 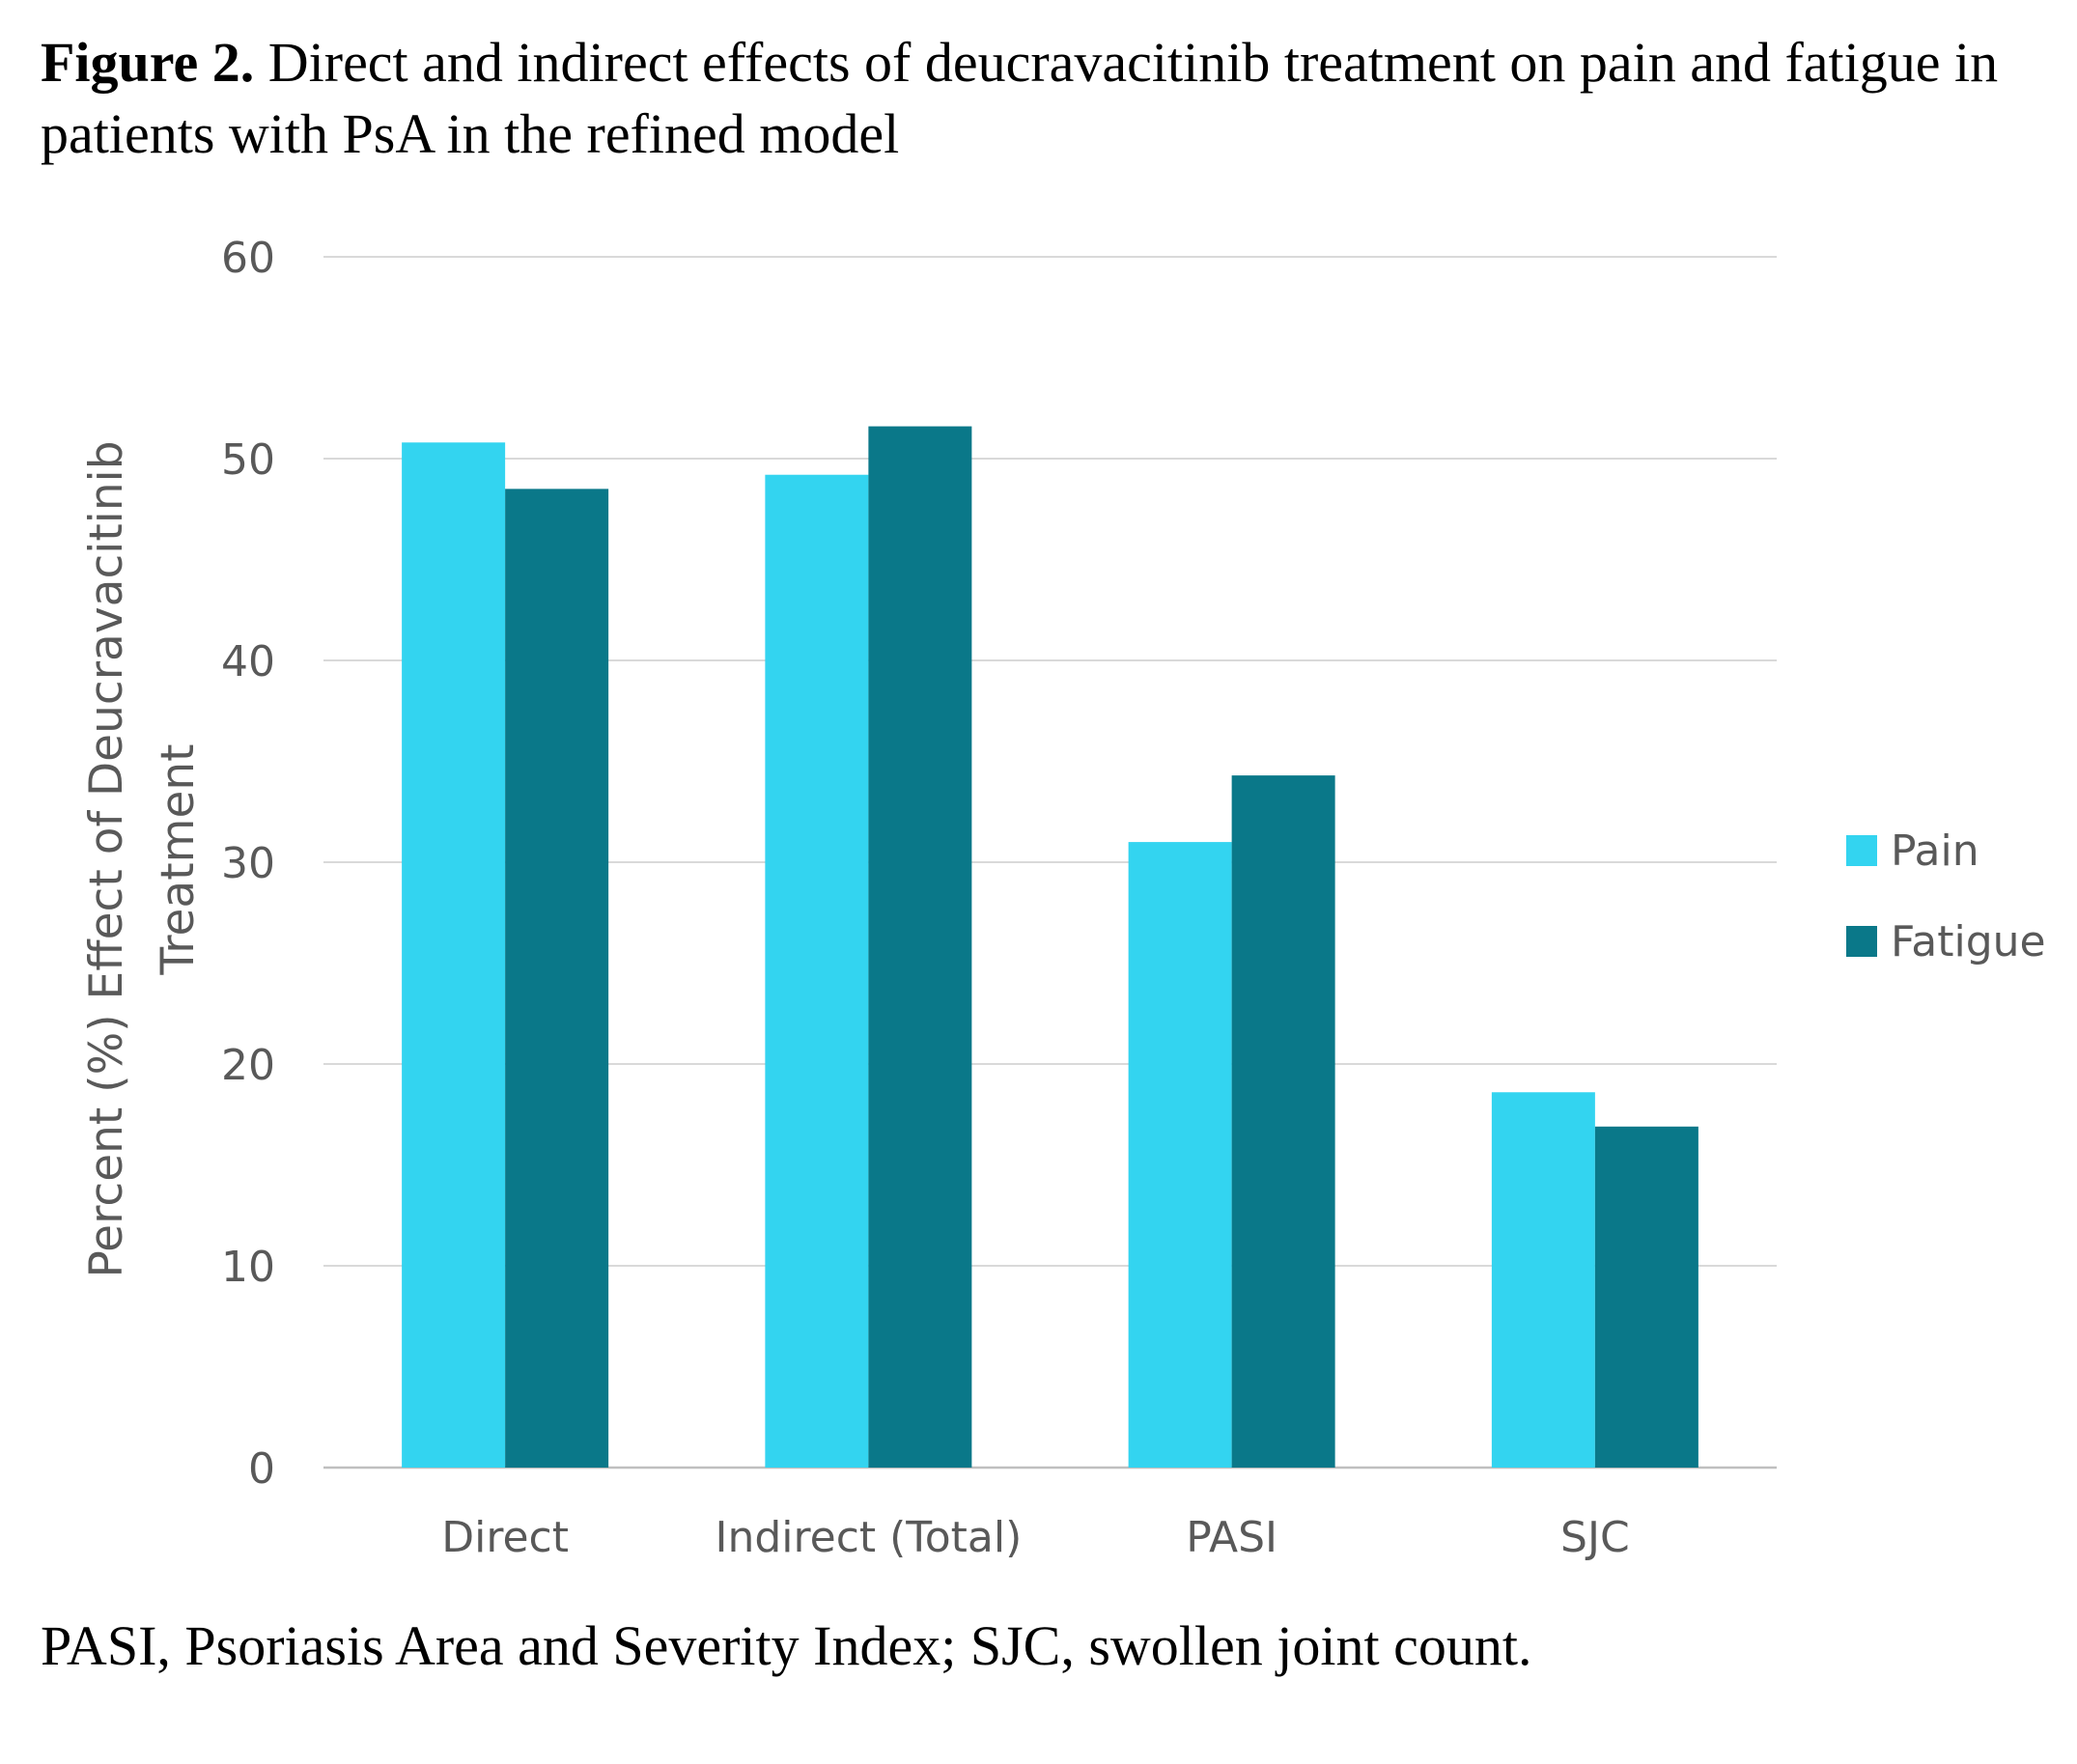 I want to click on y-tick-label: 0, so click(x=261, y=1469).